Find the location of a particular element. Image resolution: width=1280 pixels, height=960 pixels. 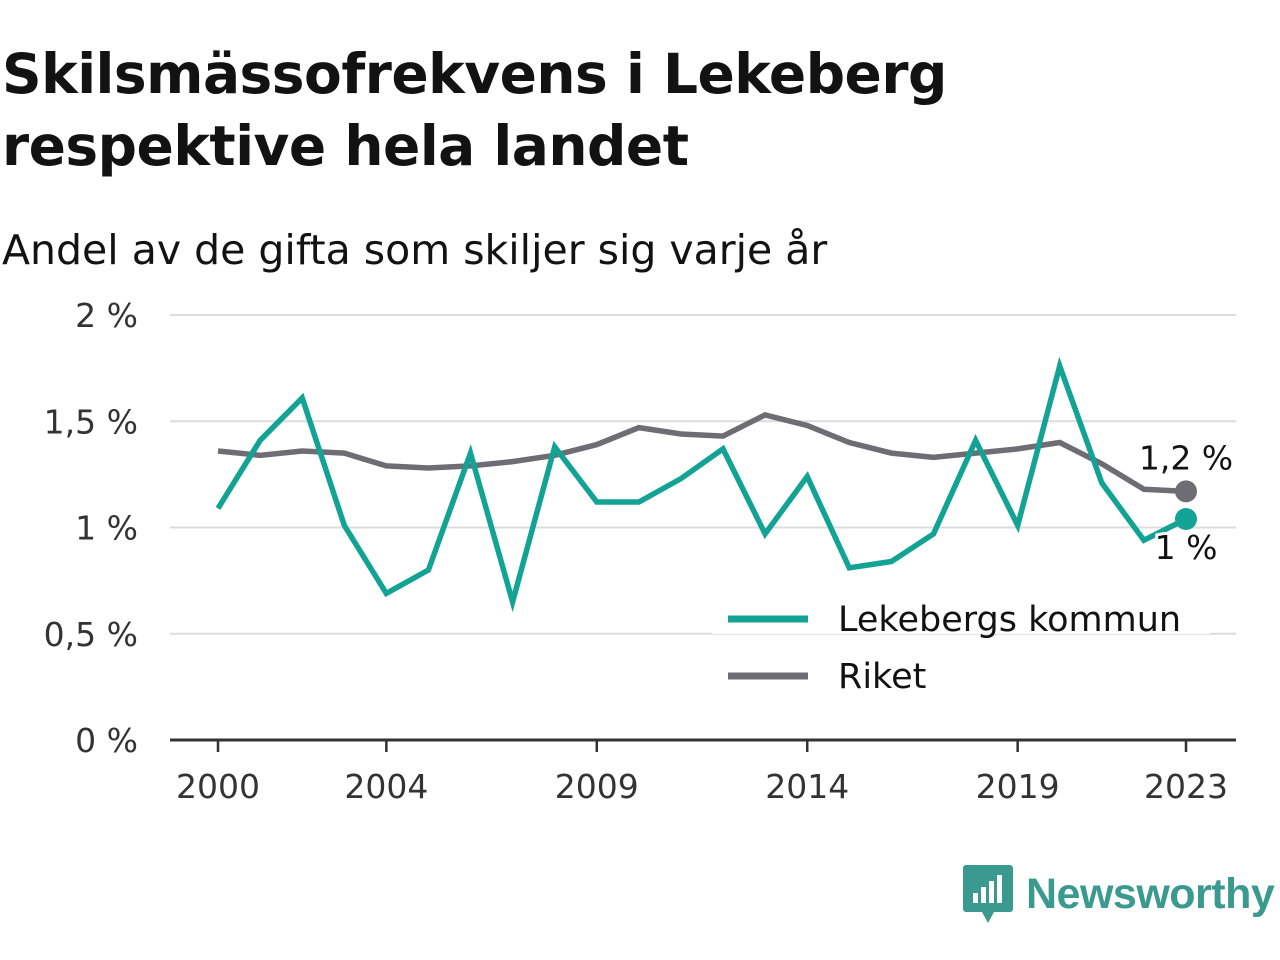

x-tick-label: 2000 is located at coordinates (218, 786).